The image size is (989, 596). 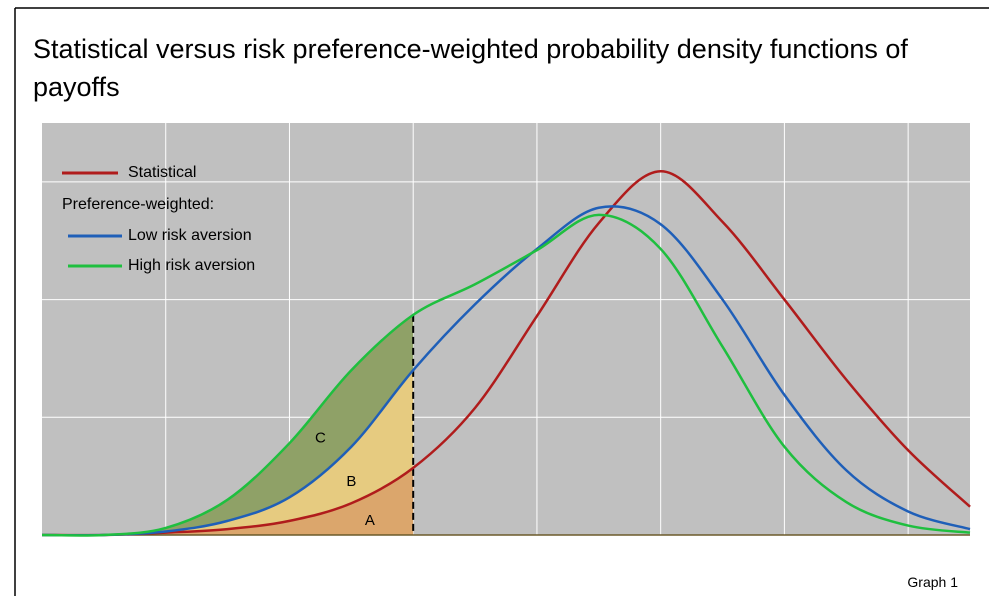 What do you see at coordinates (190, 235) in the screenshot?
I see `legend-label: Low risk aversion` at bounding box center [190, 235].